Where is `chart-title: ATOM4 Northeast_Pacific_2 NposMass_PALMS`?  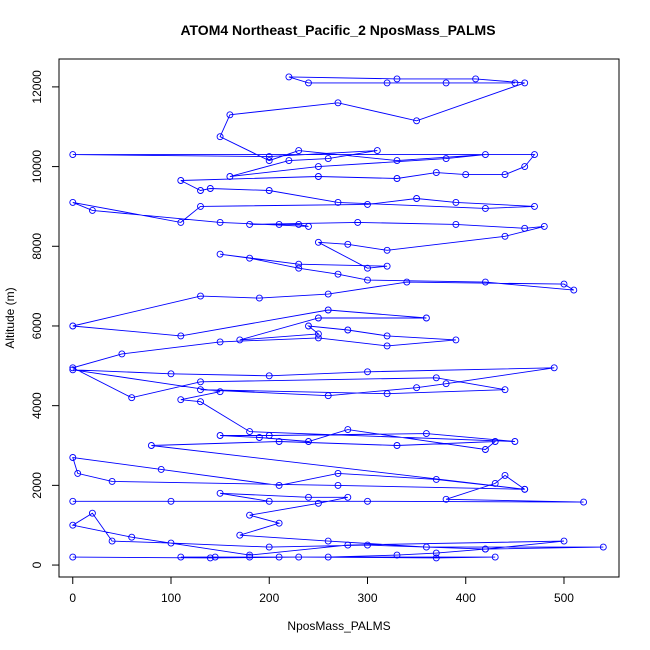
chart-title: ATOM4 Northeast_Pacific_2 NposMass_PALMS is located at coordinates (337, 30).